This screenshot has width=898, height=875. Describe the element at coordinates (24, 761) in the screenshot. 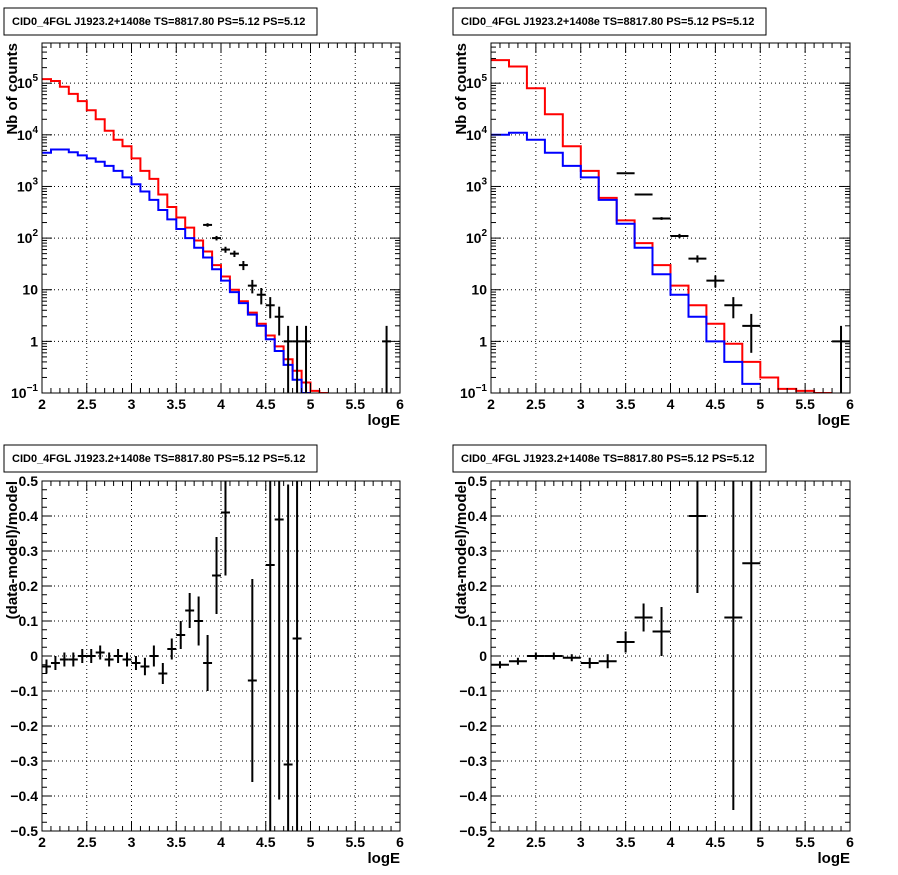

I see `y-tick-base: −0.3` at that location.